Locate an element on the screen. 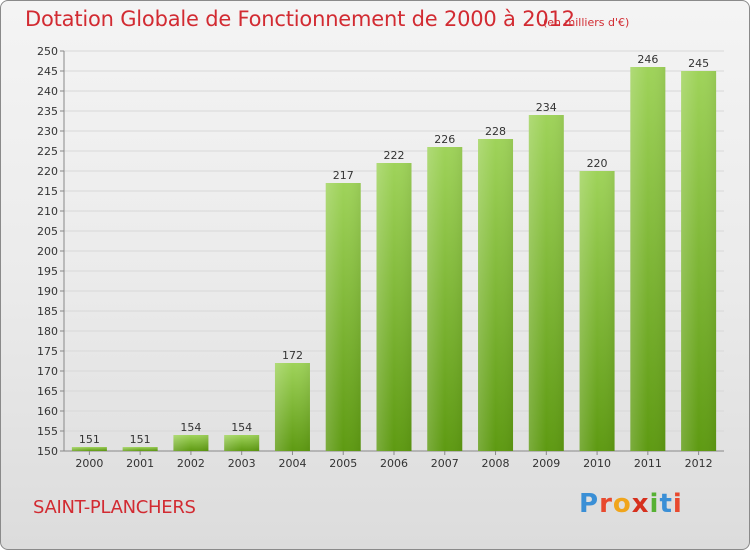 The width and height of the screenshot is (750, 550). y-tick-label: 190 is located at coordinates (47, 291).